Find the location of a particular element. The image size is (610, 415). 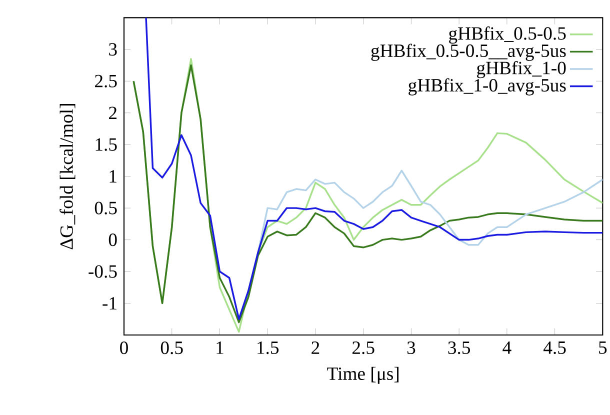

x-tick-label: 4 is located at coordinates (507, 347).